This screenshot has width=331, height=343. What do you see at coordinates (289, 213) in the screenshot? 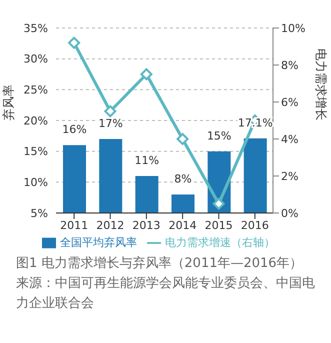
I see `y2-tick-label: 0%` at bounding box center [289, 213].